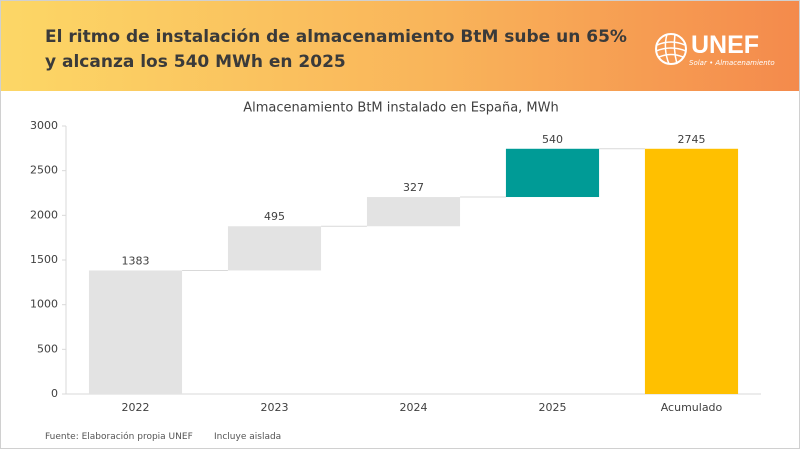 This screenshot has width=800, height=449. What do you see at coordinates (44, 214) in the screenshot?
I see `y-tick-label: 2000` at bounding box center [44, 214].